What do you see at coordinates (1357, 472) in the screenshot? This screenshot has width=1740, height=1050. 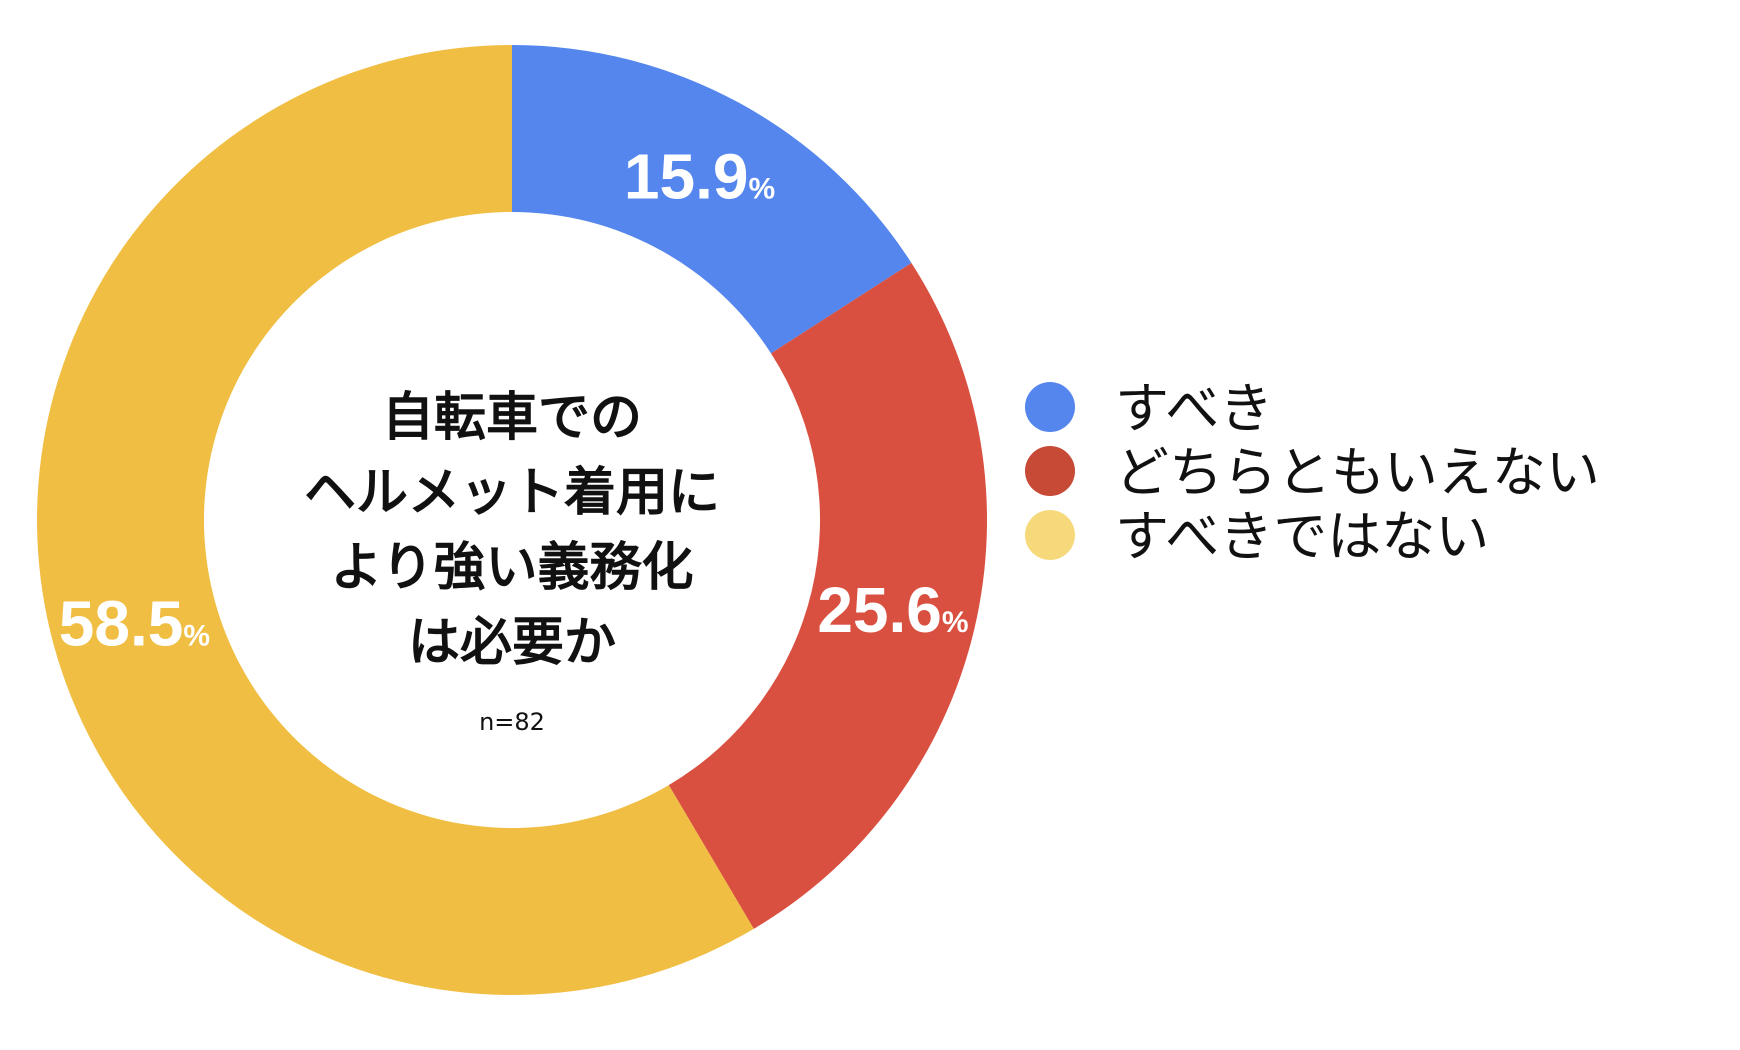 I see `legend-label-2: どちらともいえない` at bounding box center [1357, 472].